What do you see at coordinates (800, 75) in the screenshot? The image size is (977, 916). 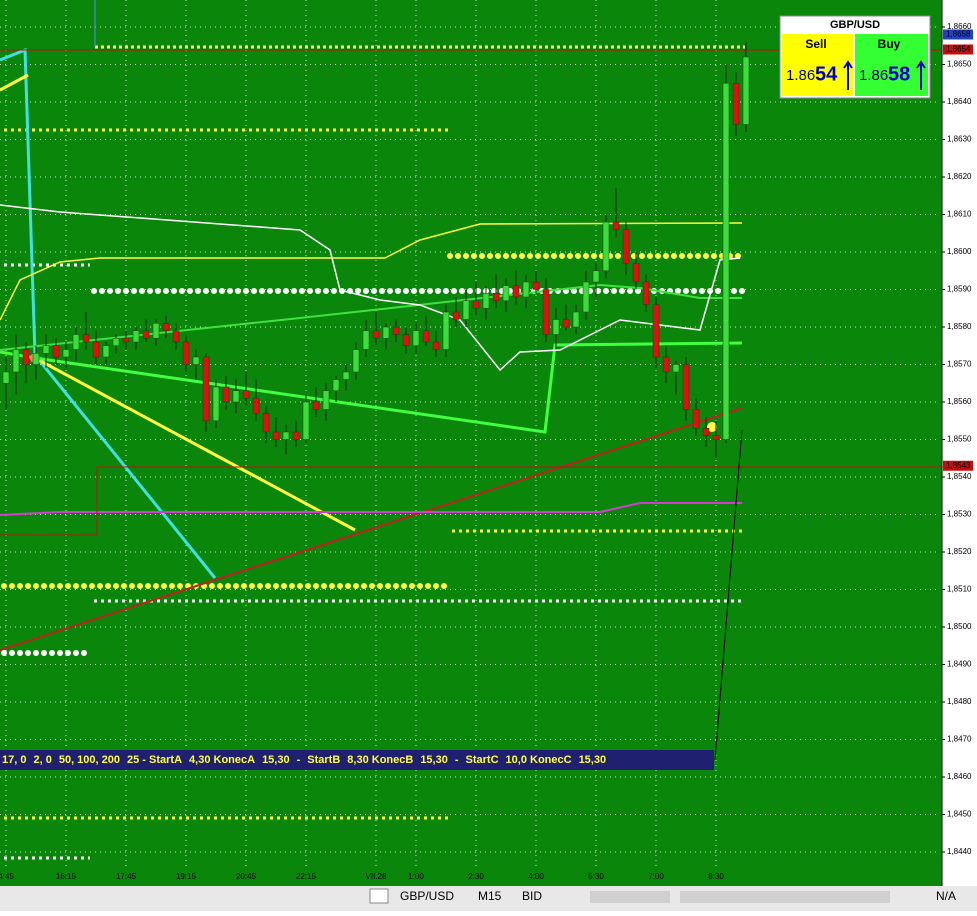 I see `sell-big: 1.86` at bounding box center [800, 75].